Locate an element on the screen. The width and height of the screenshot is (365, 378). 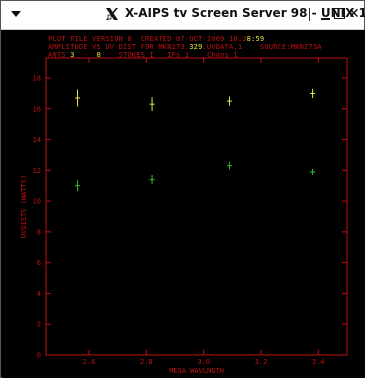
menu-triangle-icon is located at coordinates (16, 14).